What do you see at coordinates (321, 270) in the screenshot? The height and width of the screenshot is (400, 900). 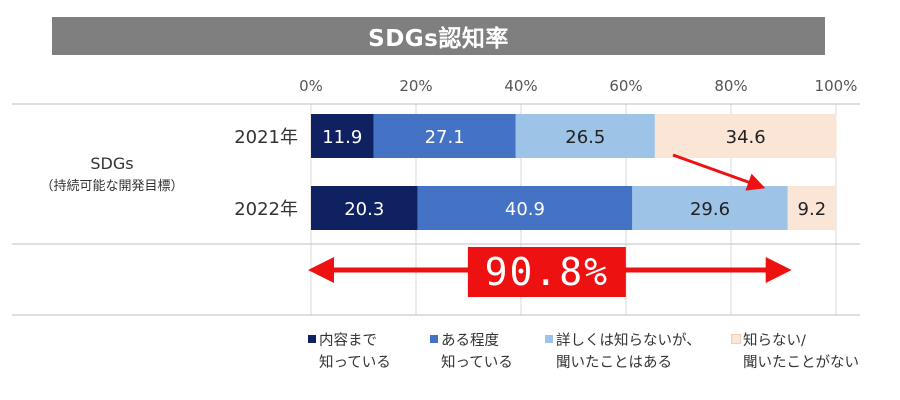 I see `range-arrow-left-head` at bounding box center [321, 270].